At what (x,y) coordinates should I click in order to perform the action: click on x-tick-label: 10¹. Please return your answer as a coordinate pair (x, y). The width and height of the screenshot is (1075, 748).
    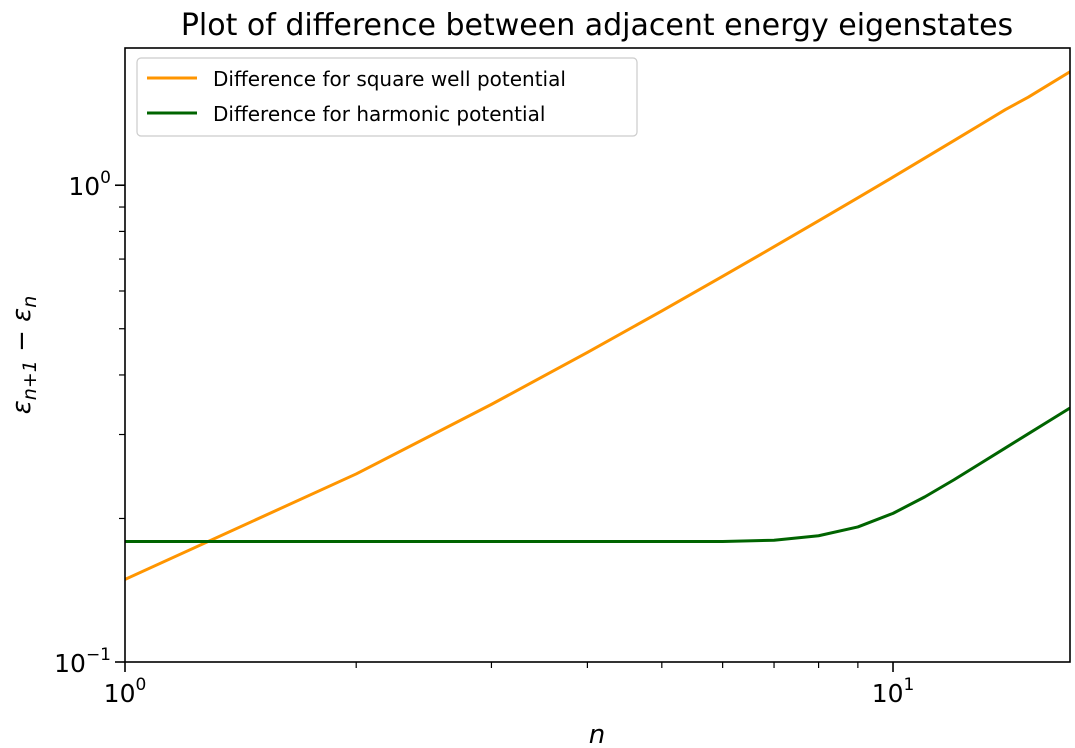
    Looking at the image, I should click on (893, 691).